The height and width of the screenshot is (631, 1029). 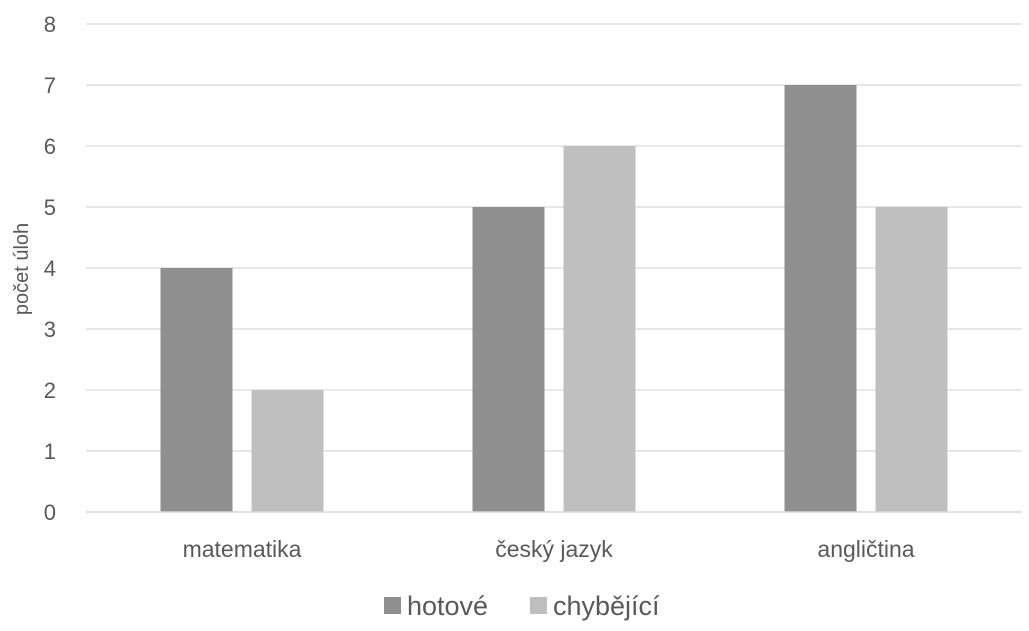 What do you see at coordinates (50, 146) in the screenshot?
I see `y-tick-label: 6` at bounding box center [50, 146].